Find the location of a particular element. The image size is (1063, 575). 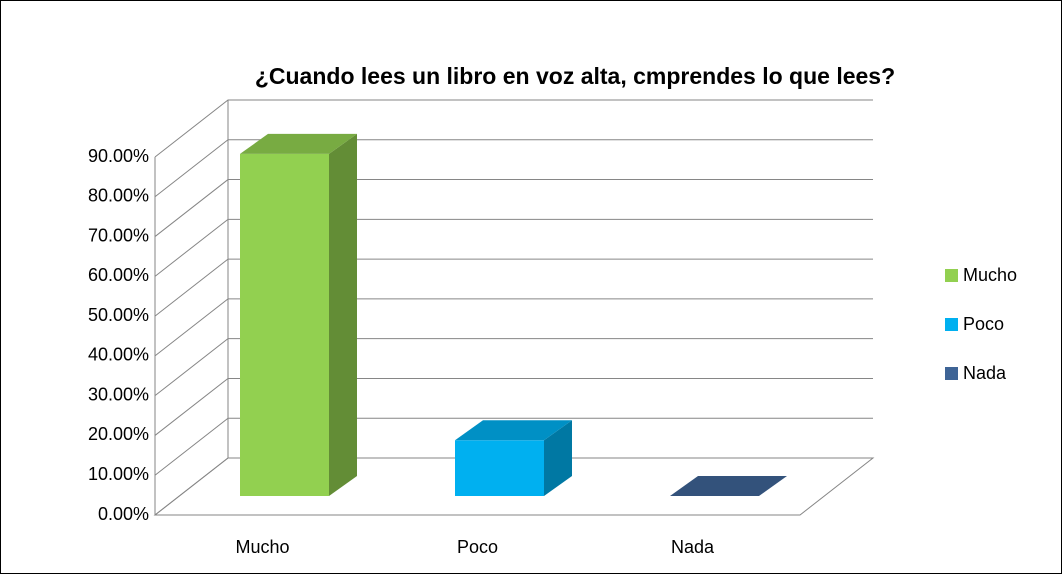

y-tick-label: 70.00% is located at coordinates (118, 235).